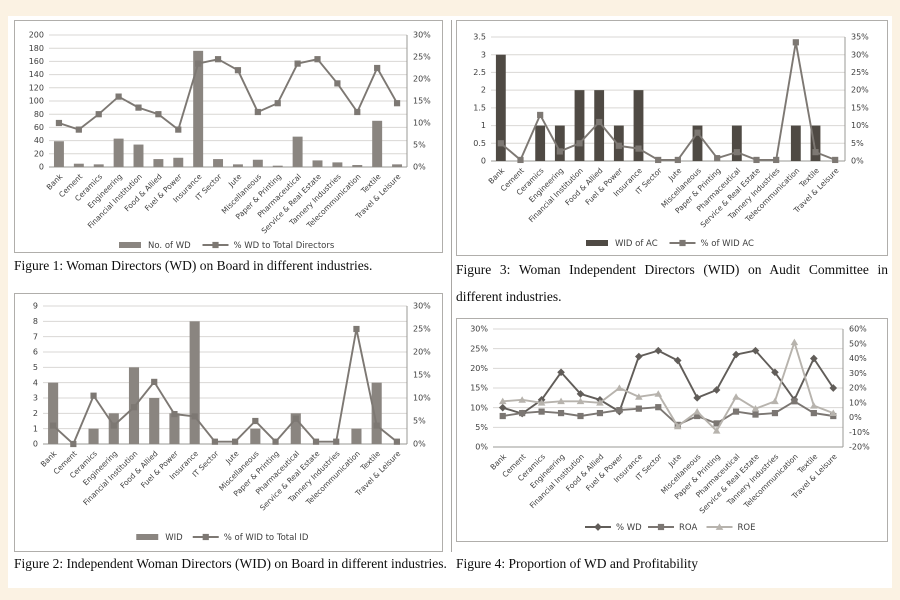 The width and height of the screenshot is (900, 600). Describe the element at coordinates (636, 244) in the screenshot. I see `svg-text: WID of AC` at that location.